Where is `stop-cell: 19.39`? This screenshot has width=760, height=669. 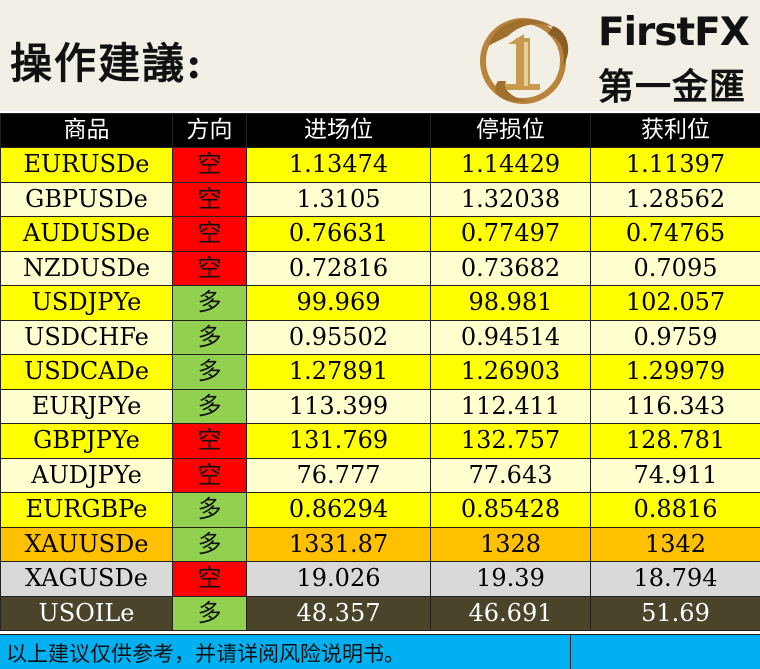
stop-cell: 19.39 is located at coordinates (511, 579).